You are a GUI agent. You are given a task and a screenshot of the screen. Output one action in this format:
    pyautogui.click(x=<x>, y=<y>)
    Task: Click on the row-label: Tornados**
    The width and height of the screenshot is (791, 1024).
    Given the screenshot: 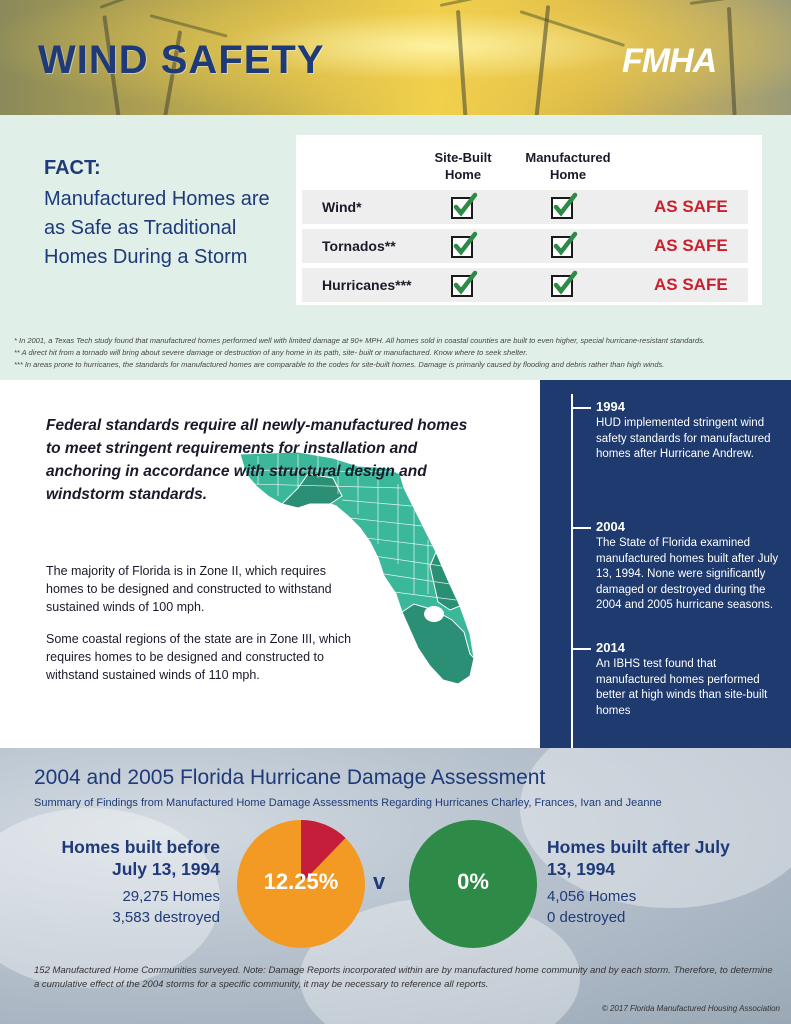 What is the action you would take?
    pyautogui.click(x=359, y=246)
    